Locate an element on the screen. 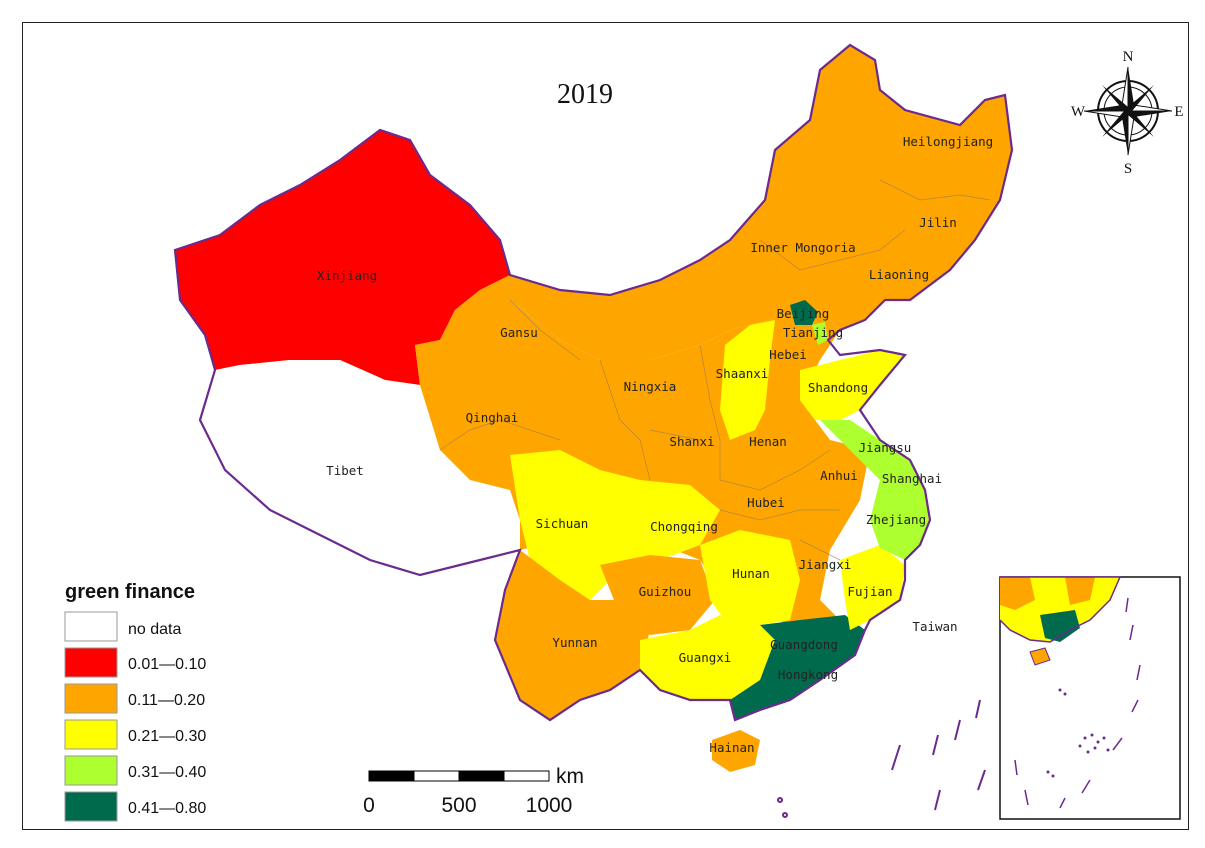 The height and width of the screenshot is (848, 1205). label-shanxi: Shanxi is located at coordinates (691, 441).